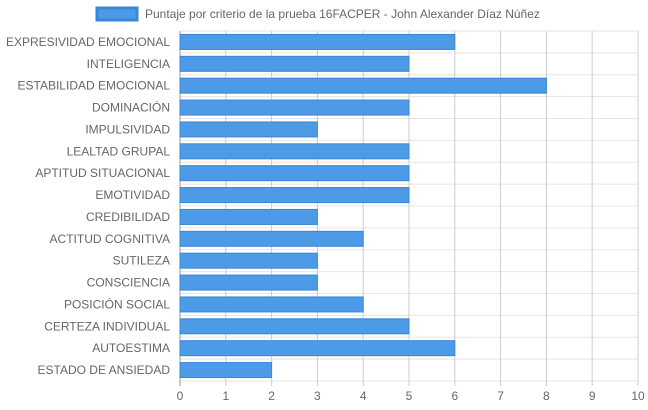 This screenshot has height=410, width=648. I want to click on category-label: CONSCIENCIA, so click(128, 283).